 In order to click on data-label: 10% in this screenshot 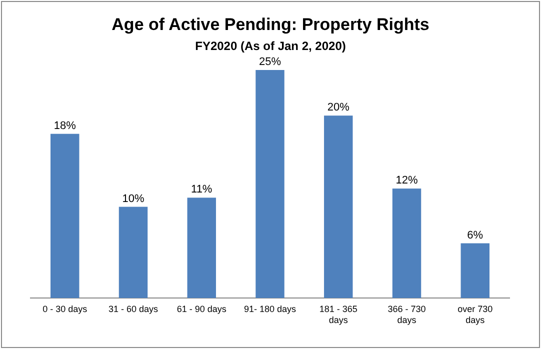, I will do `click(133, 198)`.